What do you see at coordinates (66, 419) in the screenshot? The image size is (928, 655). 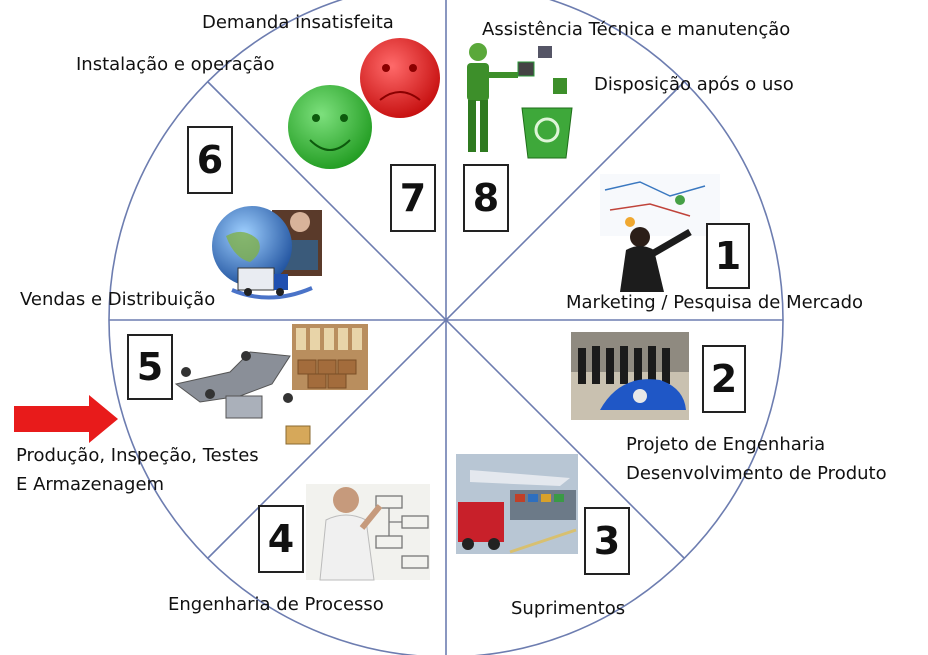 I see `right-arrow-red-icon` at bounding box center [66, 419].